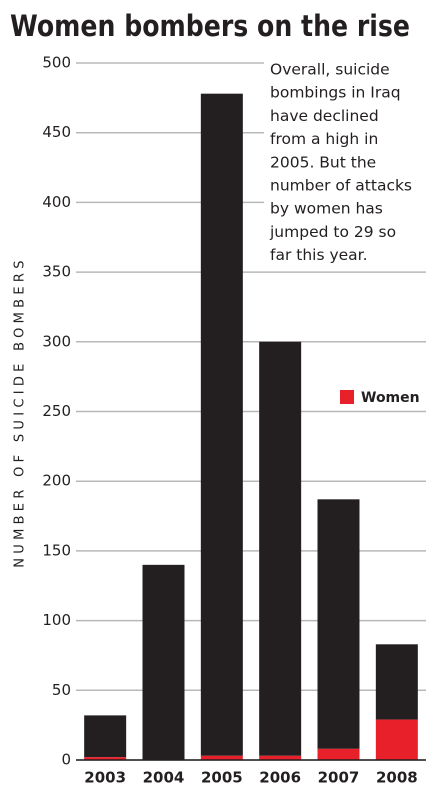 Image resolution: width=440 pixels, height=800 pixels. I want to click on x-tick-label: 2004, so click(164, 778).